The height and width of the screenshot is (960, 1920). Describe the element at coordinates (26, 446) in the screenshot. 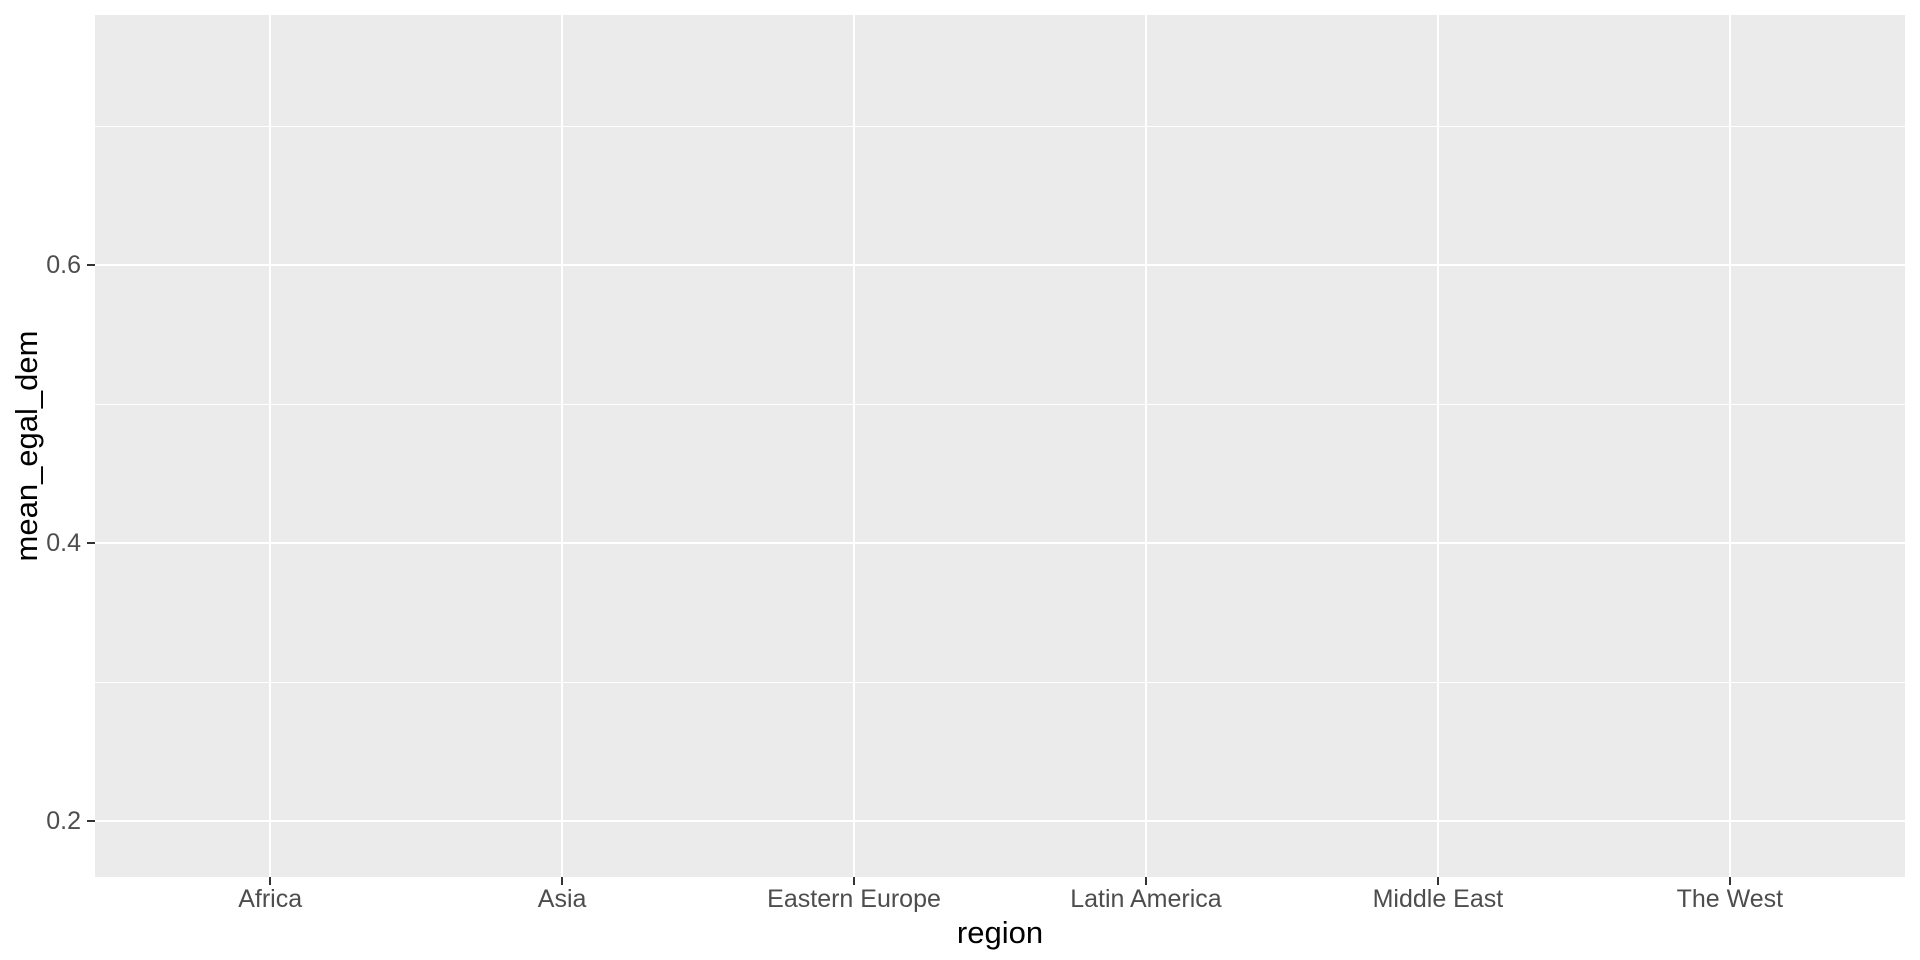

I see `y-axis-title: mean_egal_dem` at that location.